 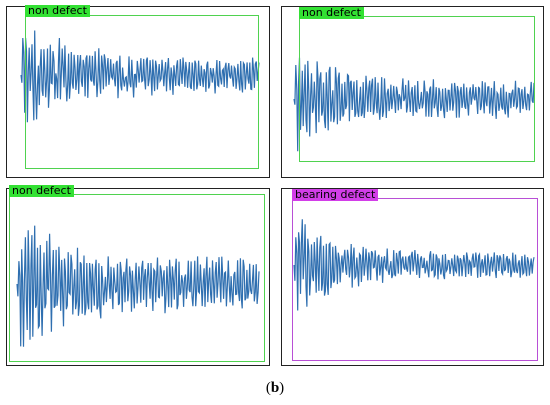 I want to click on caption-open: (, so click(x=268, y=388).